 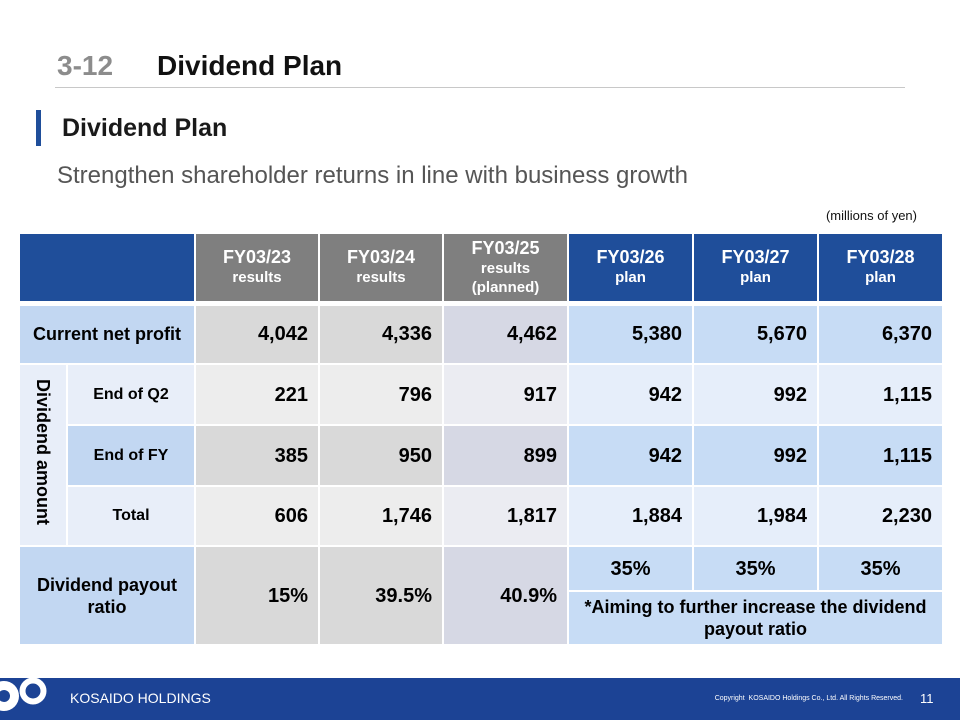 What do you see at coordinates (755, 257) in the screenshot?
I see `col-header-label: FY03/27` at bounding box center [755, 257].